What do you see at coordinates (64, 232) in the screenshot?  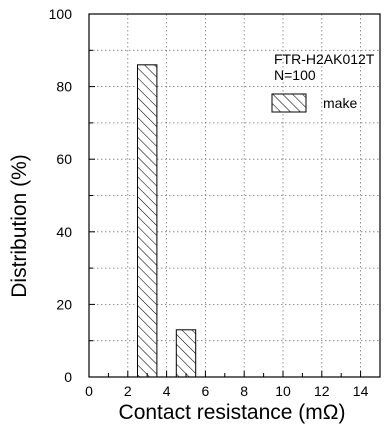 I see `y-tick-label: 40` at bounding box center [64, 232].